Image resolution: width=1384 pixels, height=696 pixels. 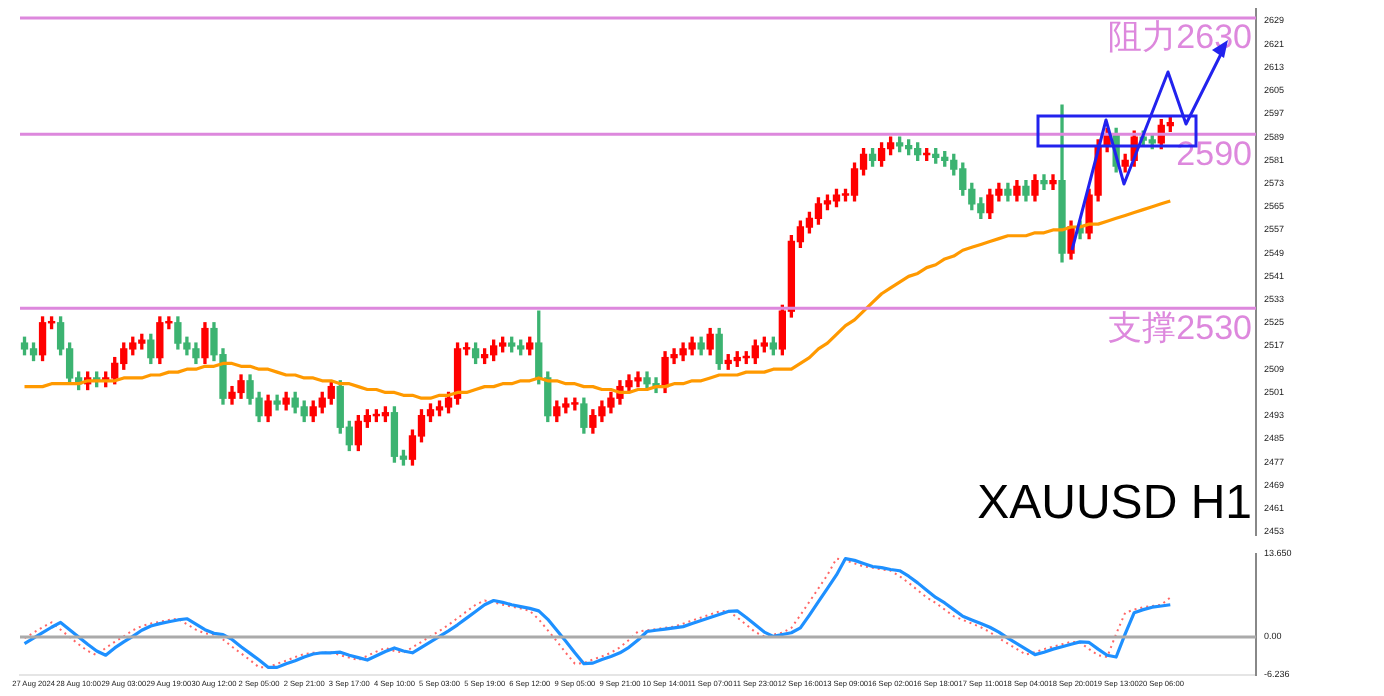 I want to click on ref-line-label: 2590, so click(x=1214, y=153).